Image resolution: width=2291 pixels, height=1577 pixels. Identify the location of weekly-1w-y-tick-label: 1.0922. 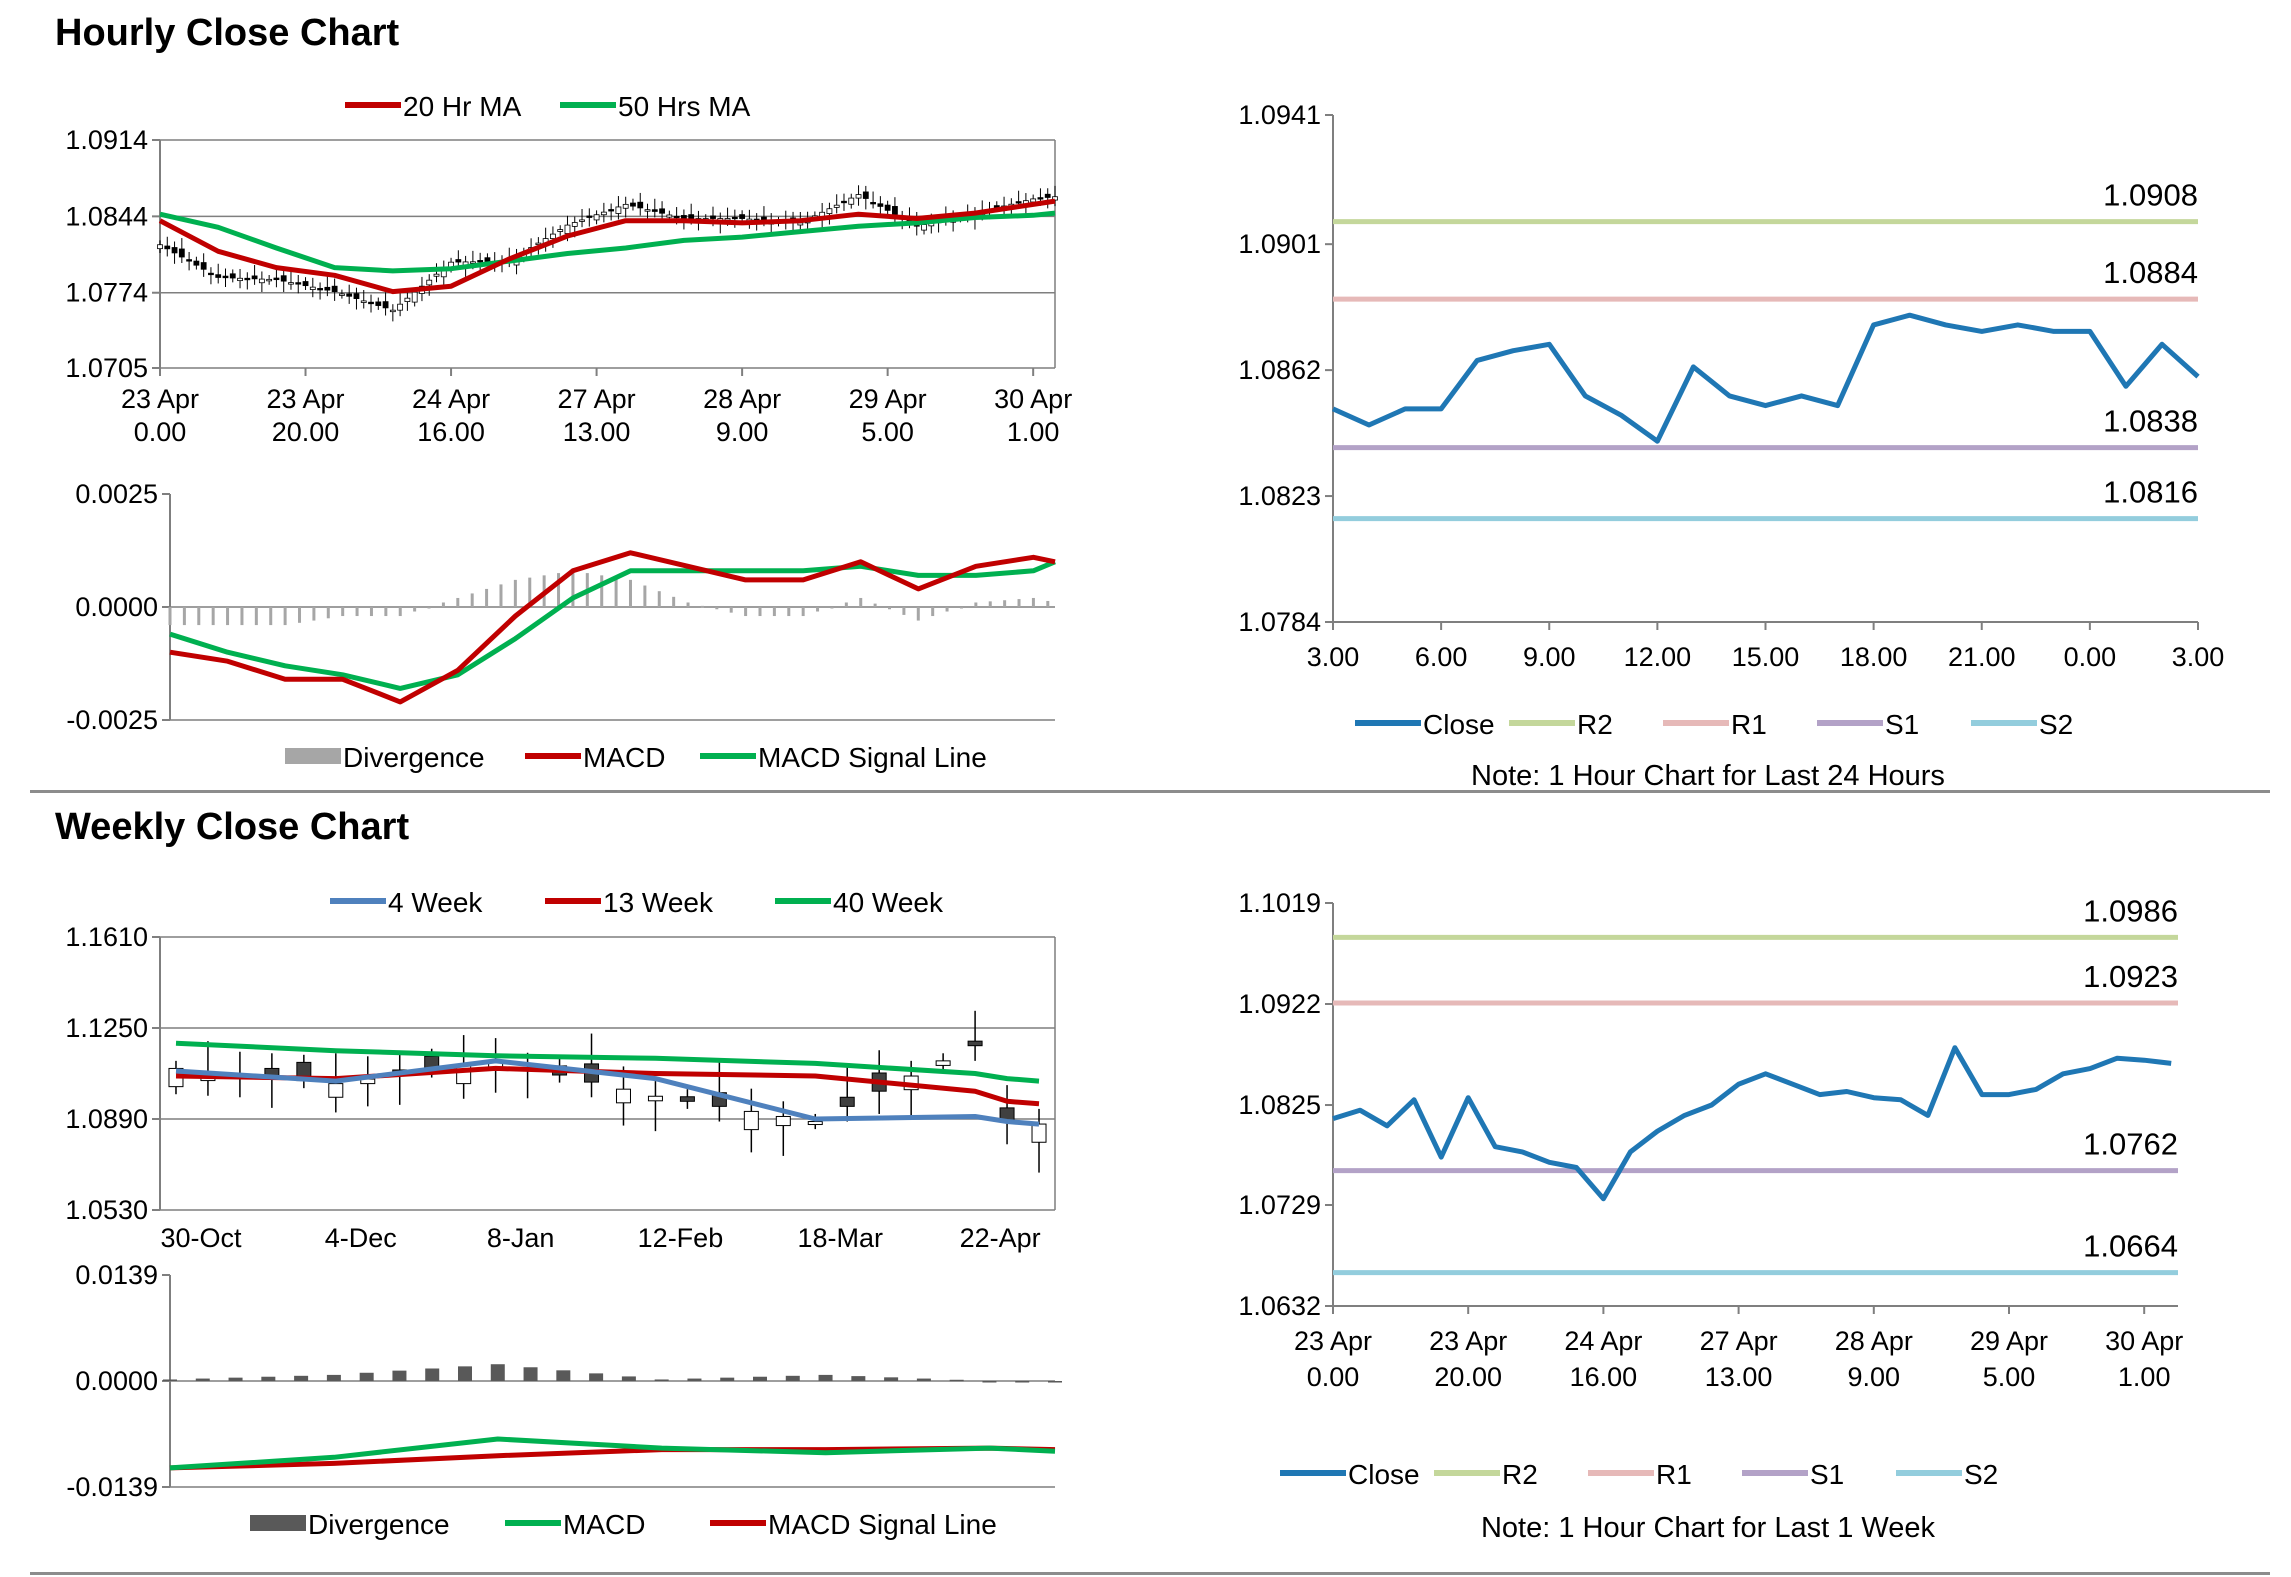
(1279, 1004).